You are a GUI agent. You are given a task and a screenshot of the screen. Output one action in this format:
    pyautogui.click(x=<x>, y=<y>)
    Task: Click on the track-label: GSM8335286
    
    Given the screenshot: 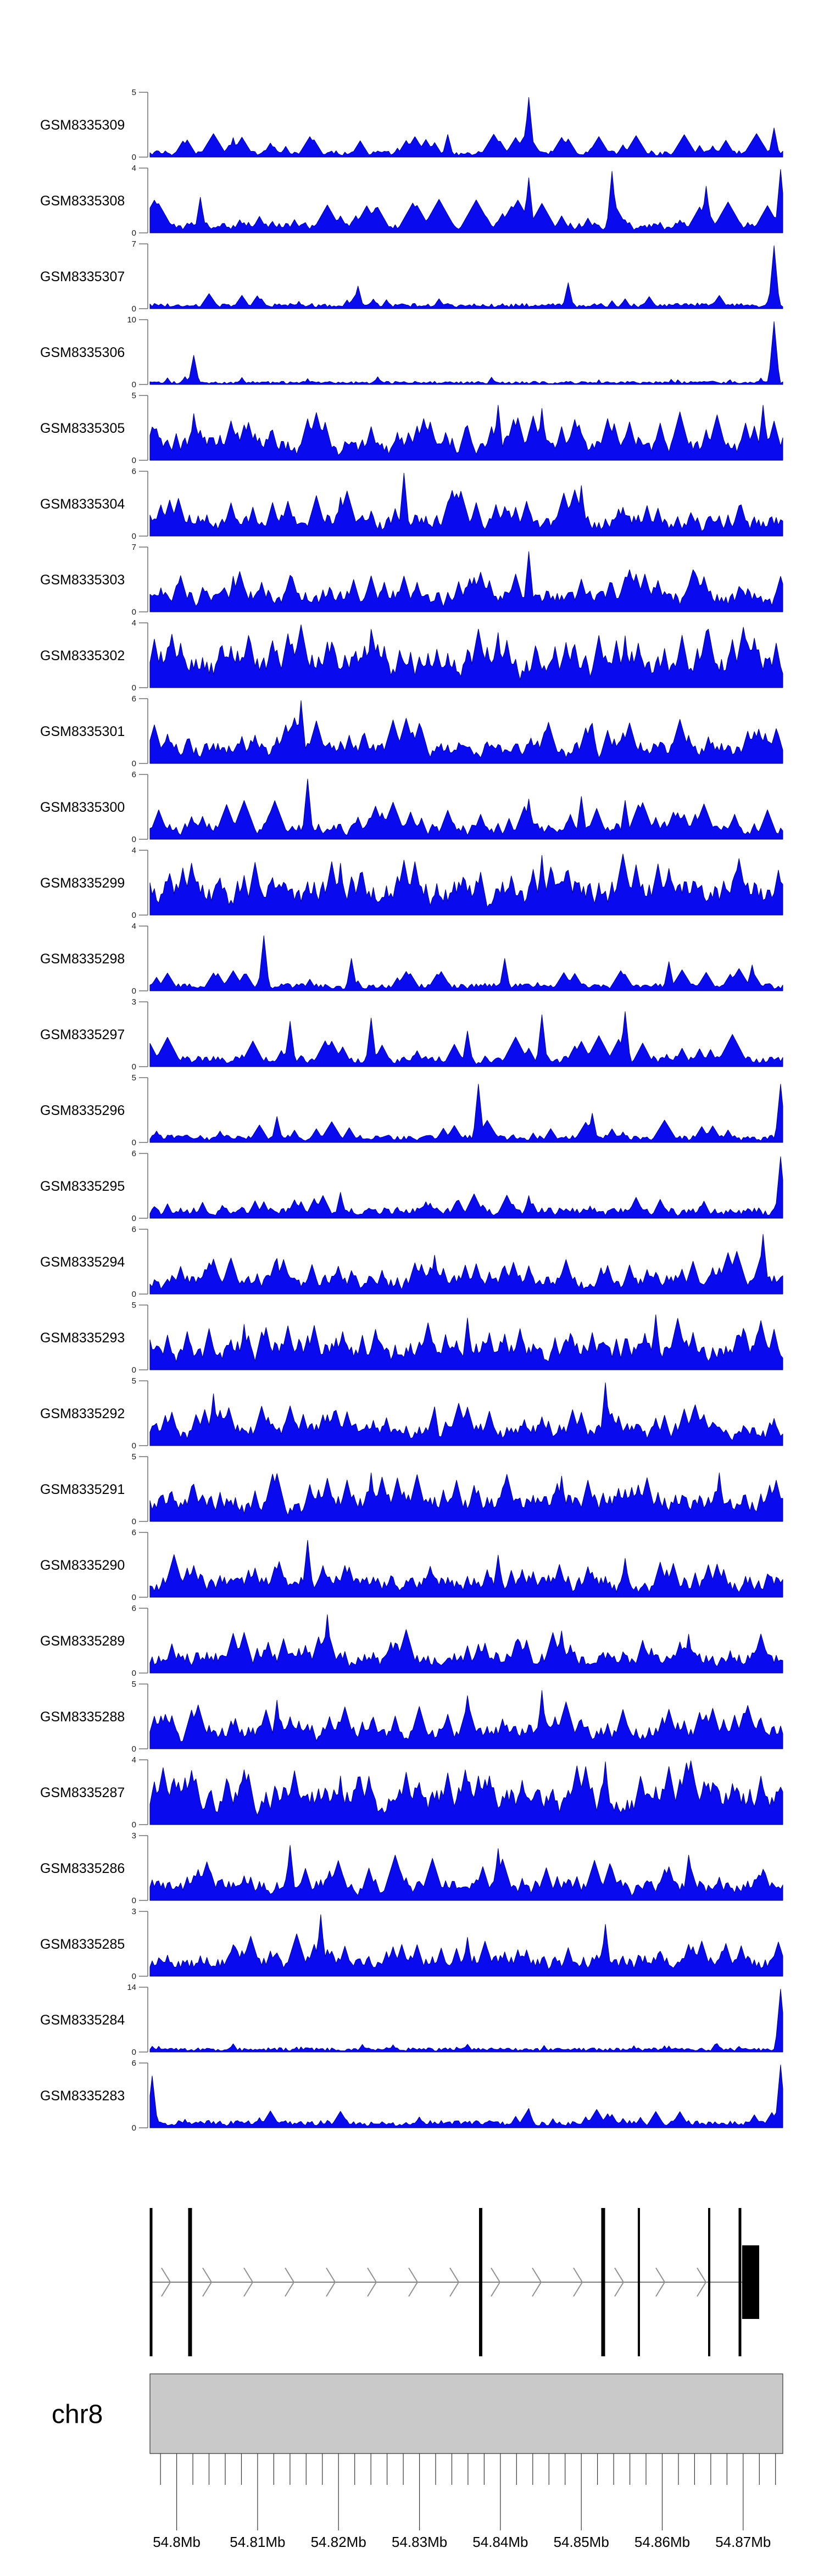 What is the action you would take?
    pyautogui.click(x=83, y=1868)
    